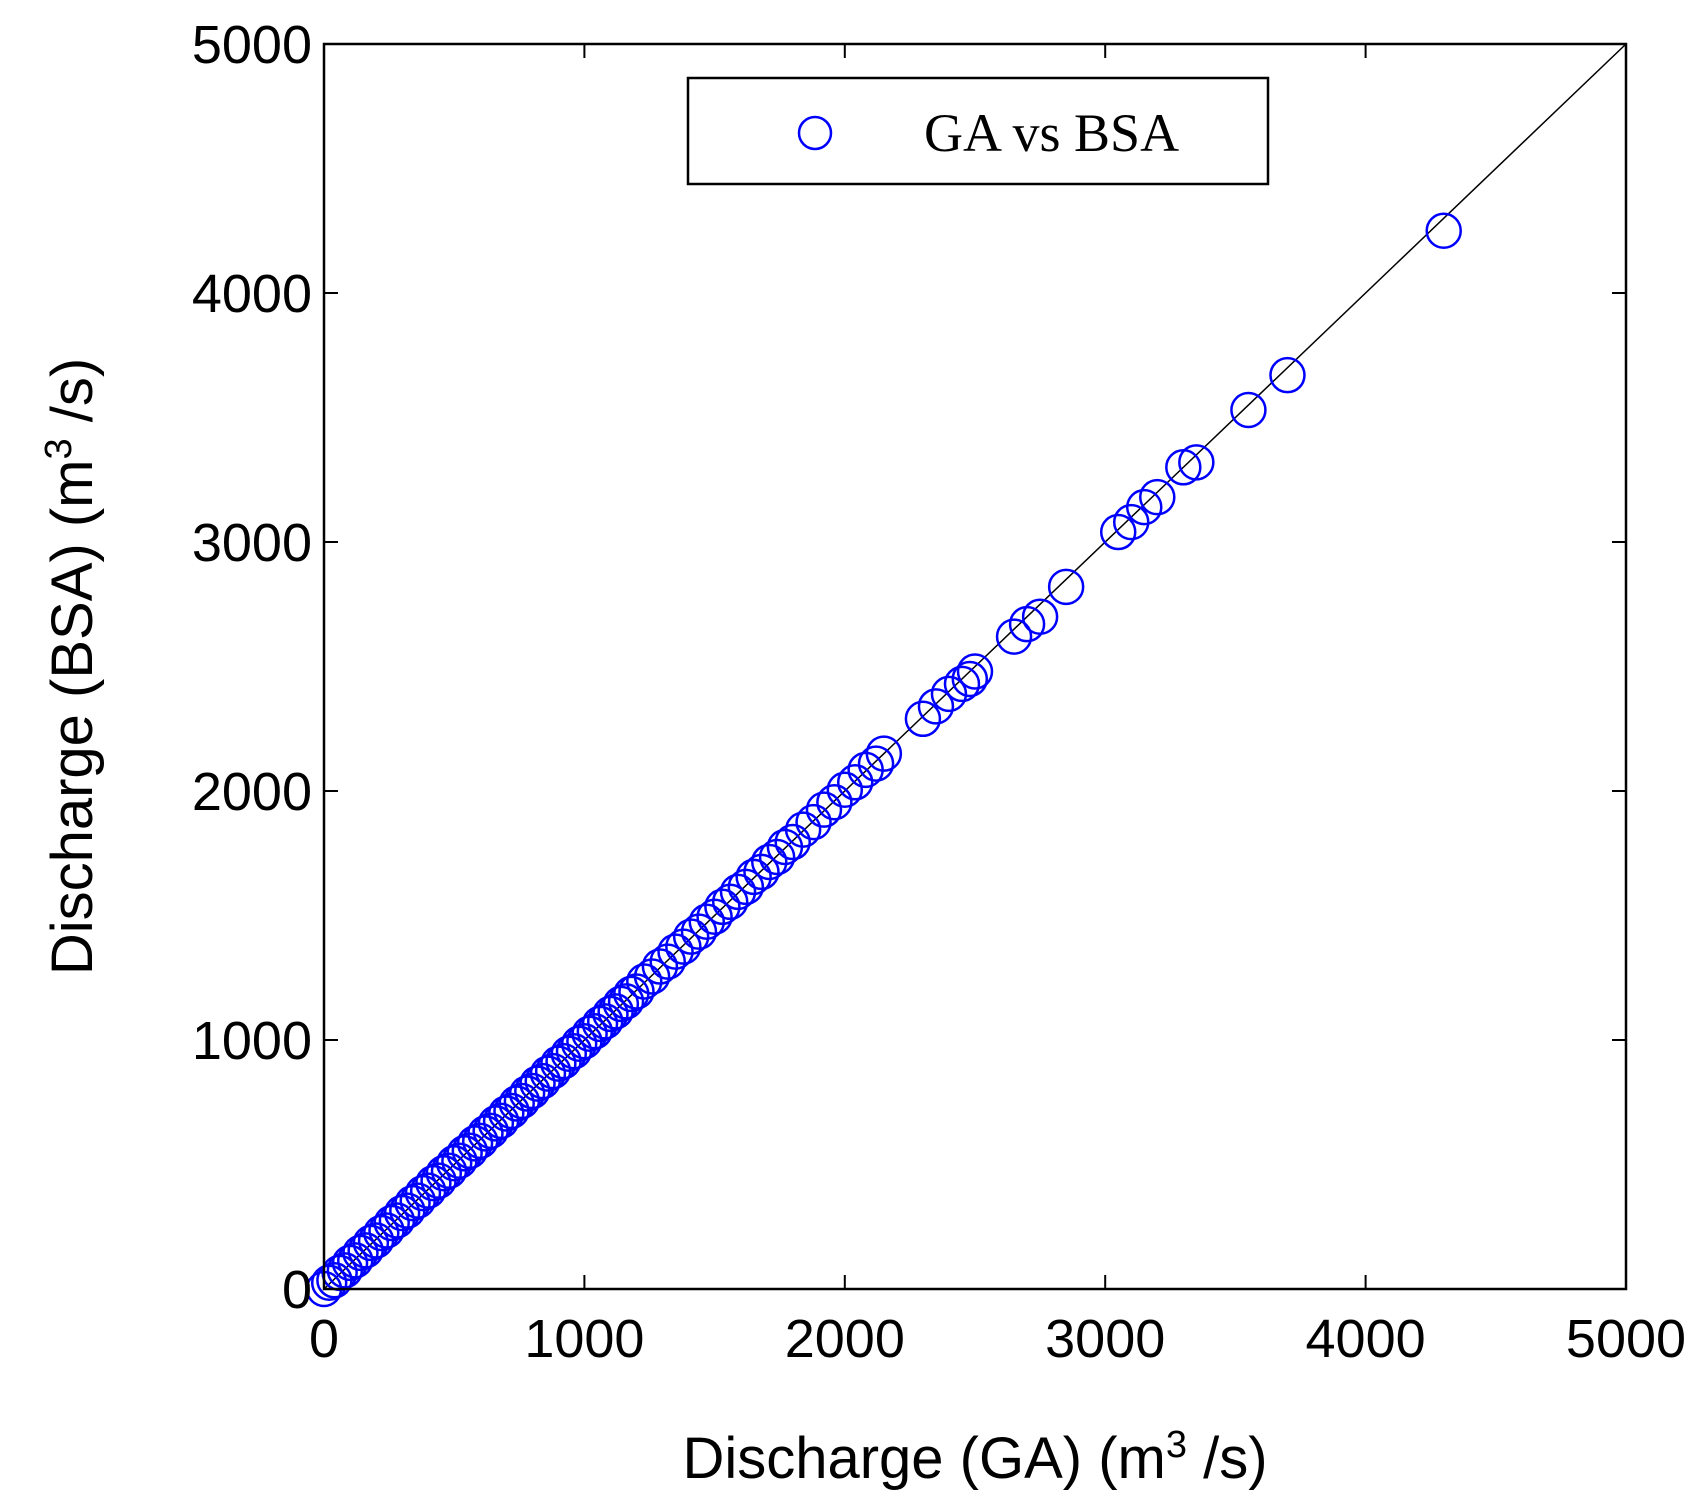 This screenshot has width=1708, height=1506. What do you see at coordinates (59, 448) in the screenshot?
I see `y-axis-label-sup: 3` at bounding box center [59, 448].